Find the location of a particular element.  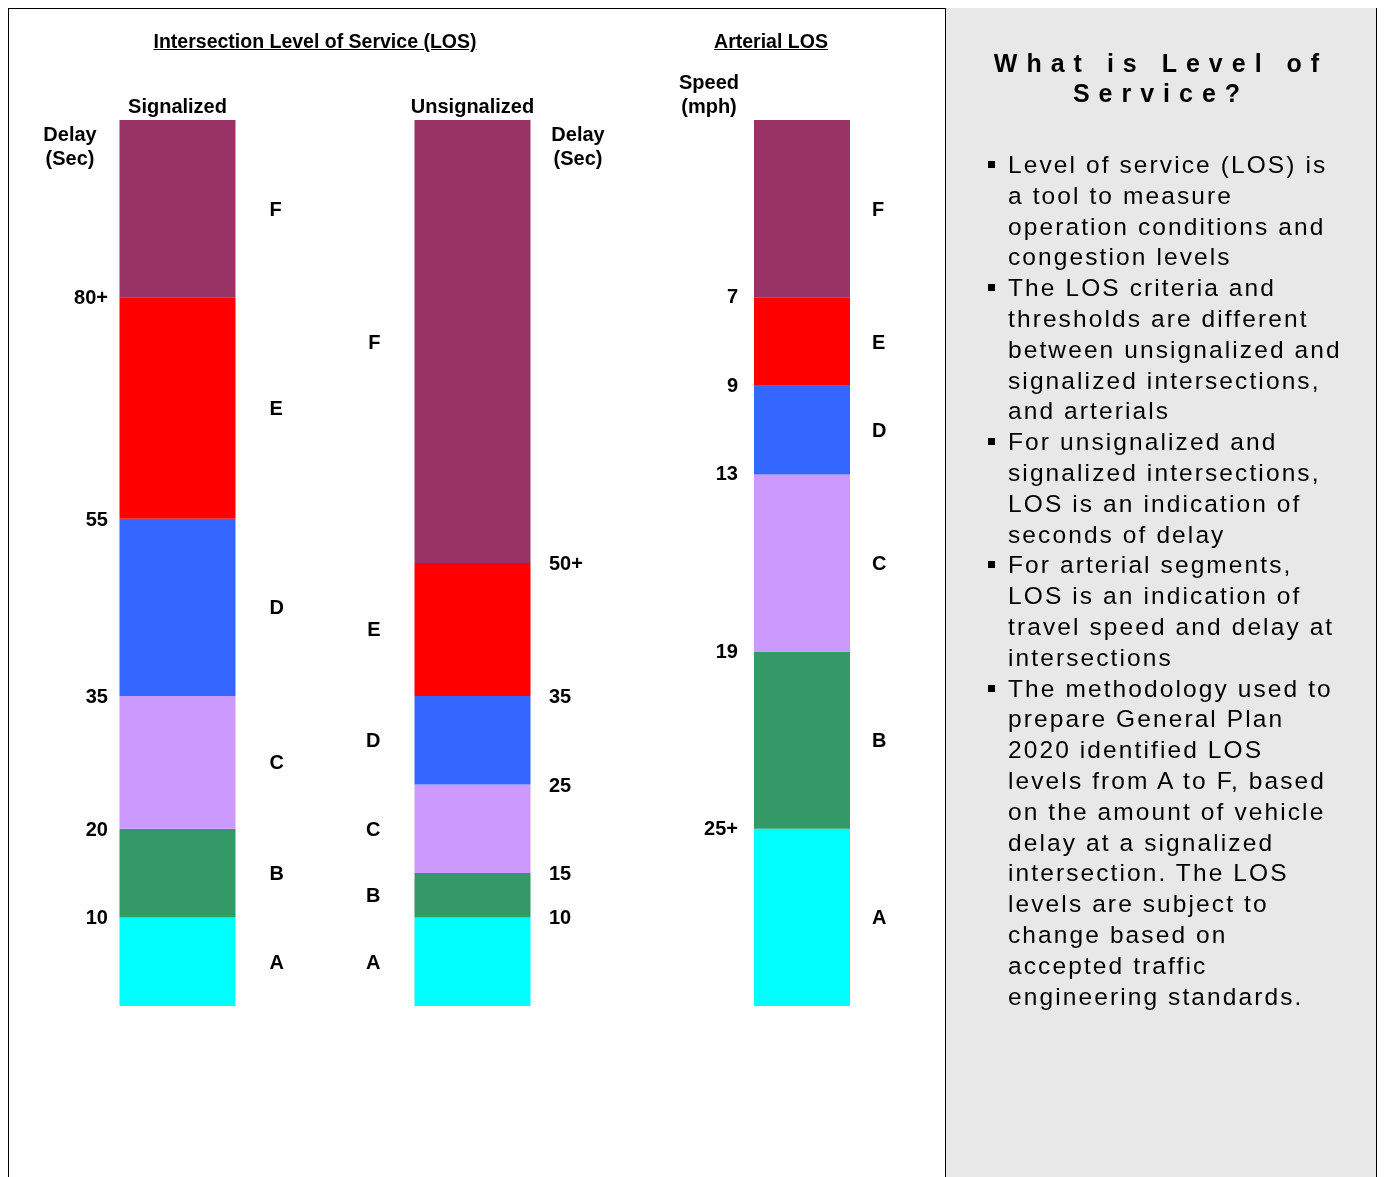

text: 13 is located at coordinates (726, 474).